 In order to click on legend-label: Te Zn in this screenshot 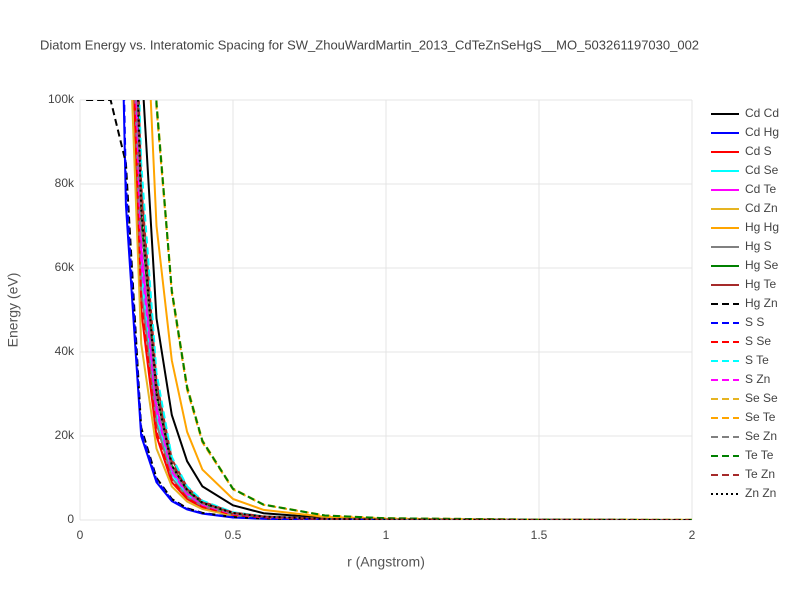, I will do `click(760, 474)`.